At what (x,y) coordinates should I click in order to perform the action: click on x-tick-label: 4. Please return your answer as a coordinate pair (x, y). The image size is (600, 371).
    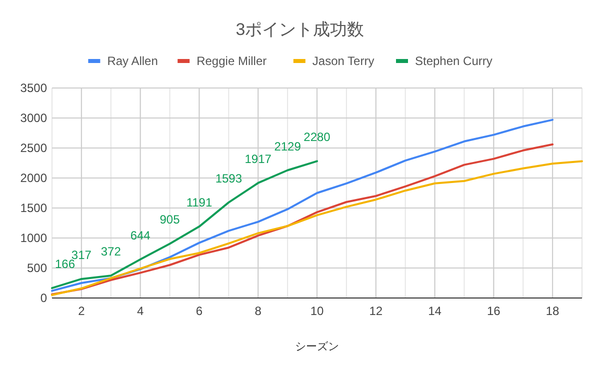
    Looking at the image, I should click on (140, 311).